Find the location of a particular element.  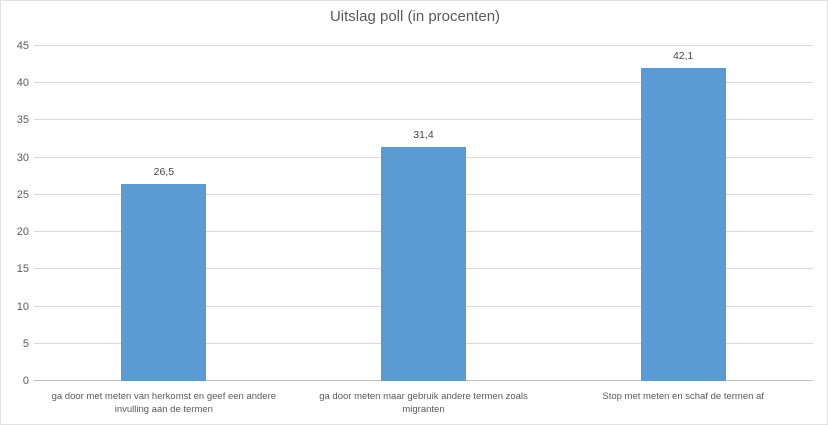

y-tick-label-0: 0 is located at coordinates (25, 381).